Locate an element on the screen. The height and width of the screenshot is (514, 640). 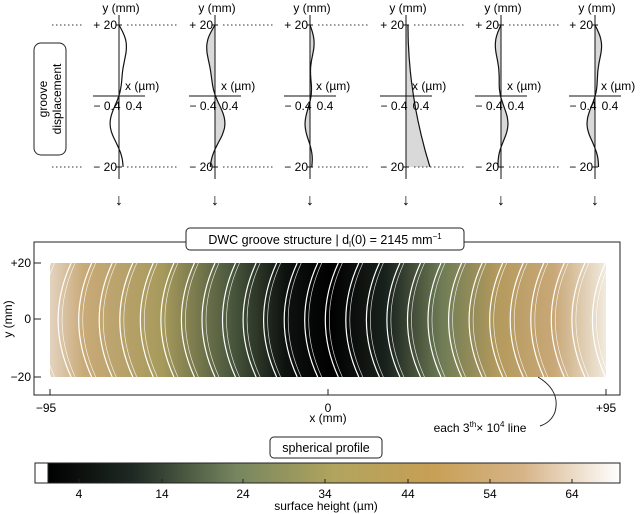
profile-label: spherical profile is located at coordinates (326, 448).